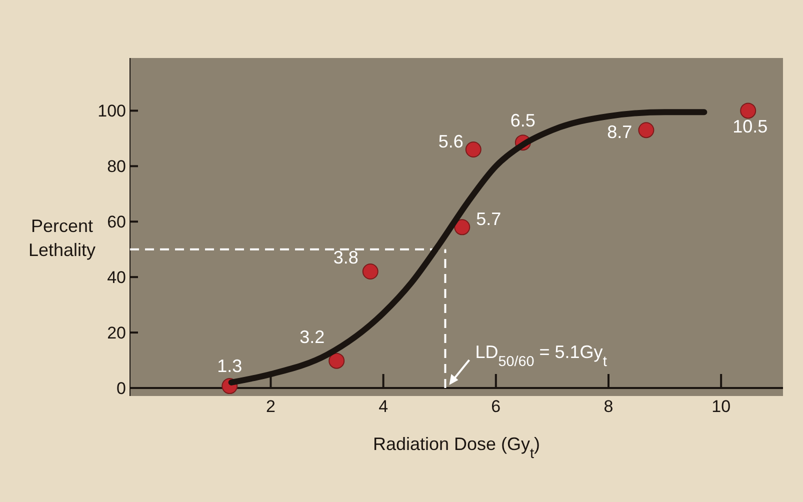 The width and height of the screenshot is (803, 502). Describe the element at coordinates (116, 222) in the screenshot. I see `y-tick-label: 60` at that location.